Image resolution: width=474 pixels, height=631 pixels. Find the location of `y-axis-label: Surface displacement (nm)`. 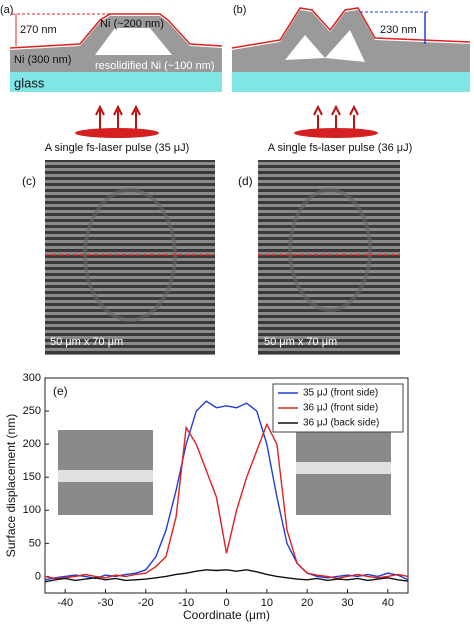

y-axis-label: Surface displacement (nm) is located at coordinates (11, 485).